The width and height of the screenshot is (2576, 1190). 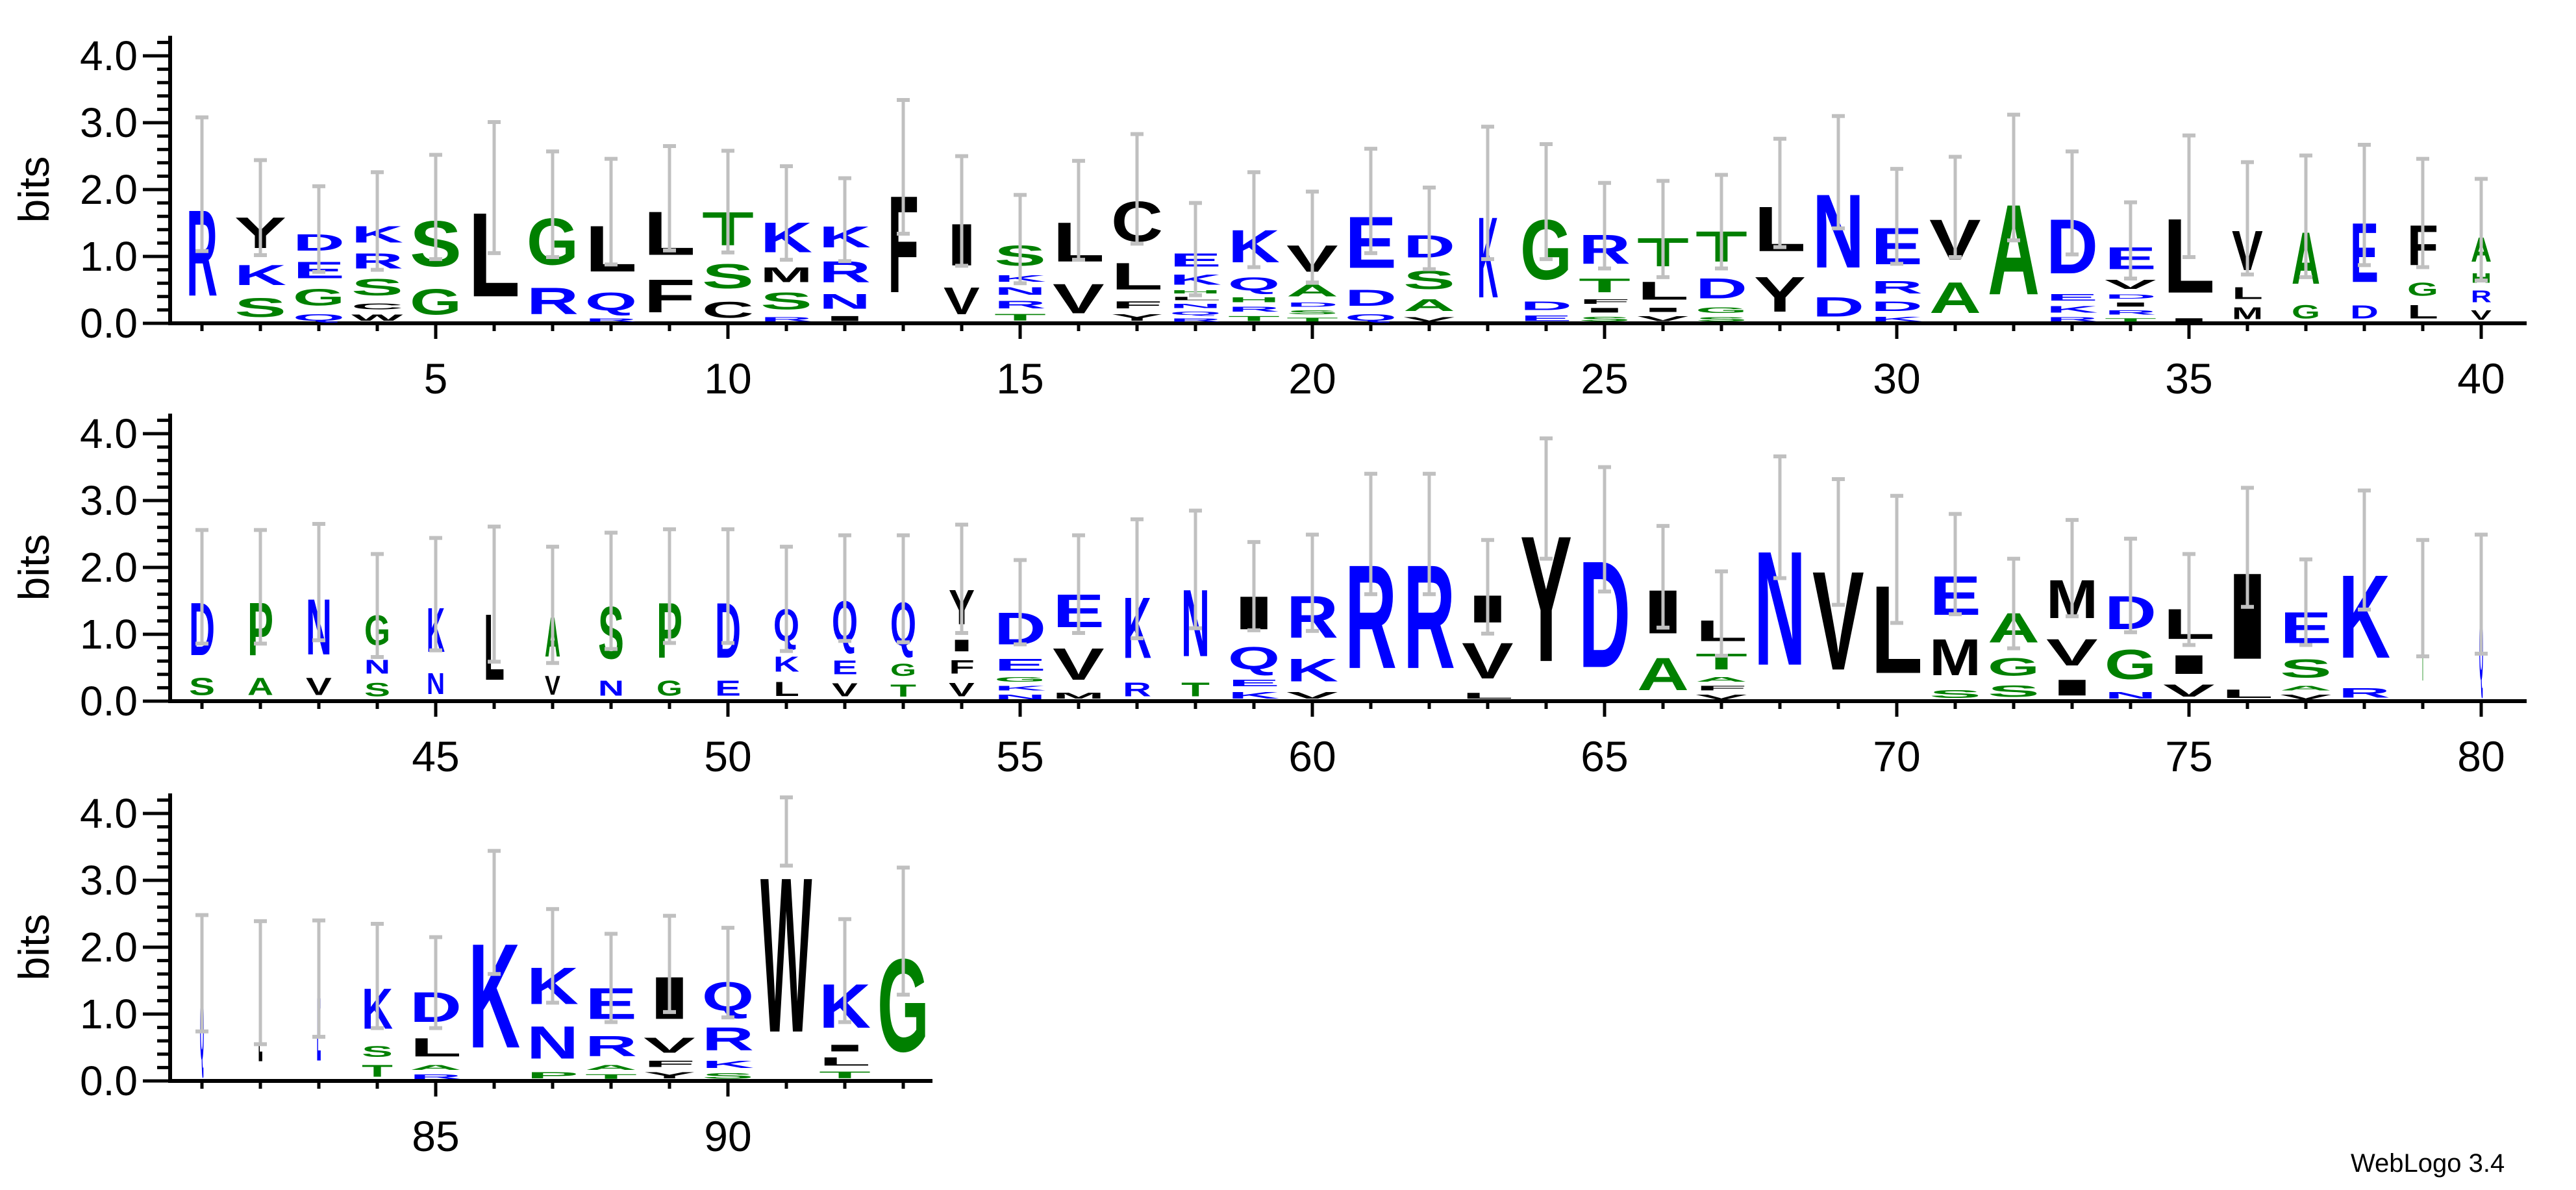 What do you see at coordinates (435, 1136) in the screenshot?
I see `x-tick-label: 85` at bounding box center [435, 1136].